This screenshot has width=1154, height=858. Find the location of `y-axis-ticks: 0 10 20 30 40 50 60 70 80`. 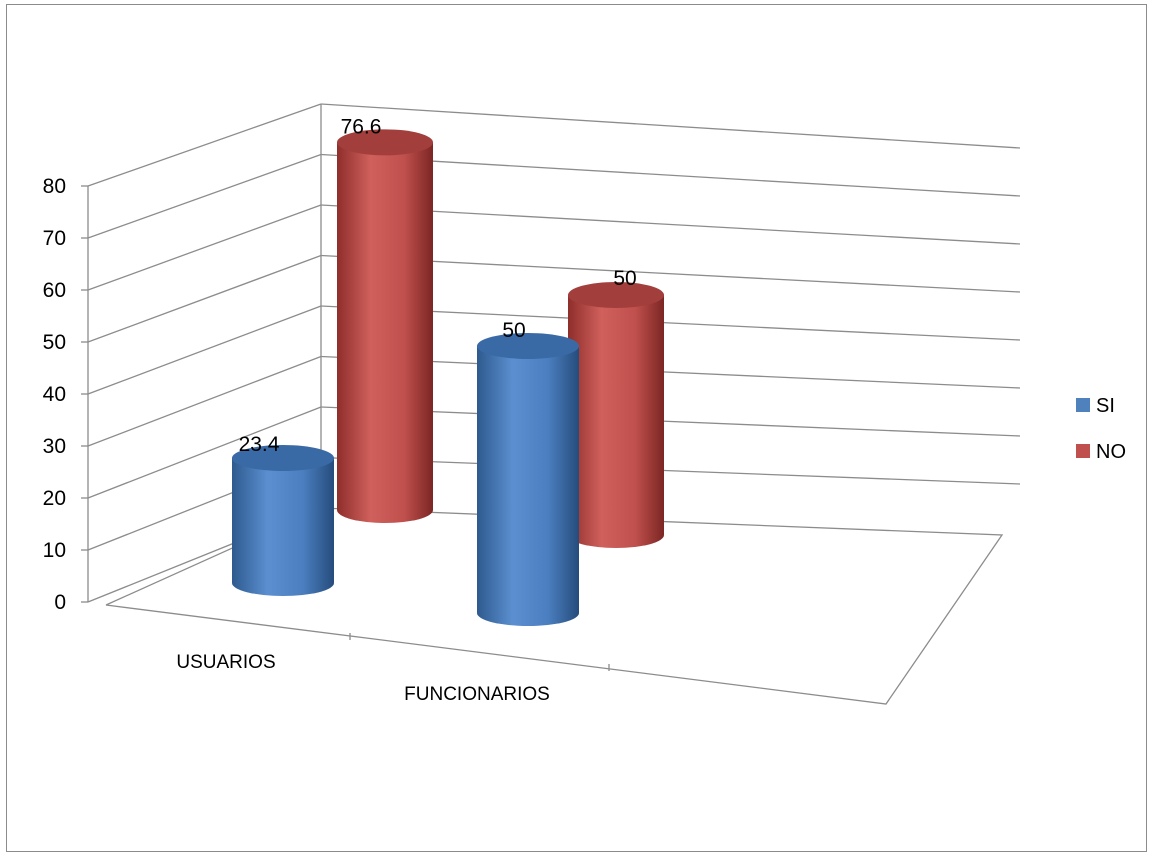

y-axis-ticks: 0 10 20 30 40 50 60 70 80 is located at coordinates (65, 394).